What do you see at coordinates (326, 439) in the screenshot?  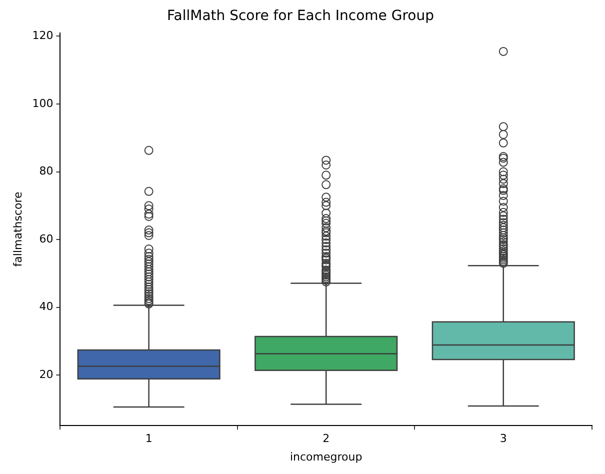 I see `x-tick-label: 2` at bounding box center [326, 439].